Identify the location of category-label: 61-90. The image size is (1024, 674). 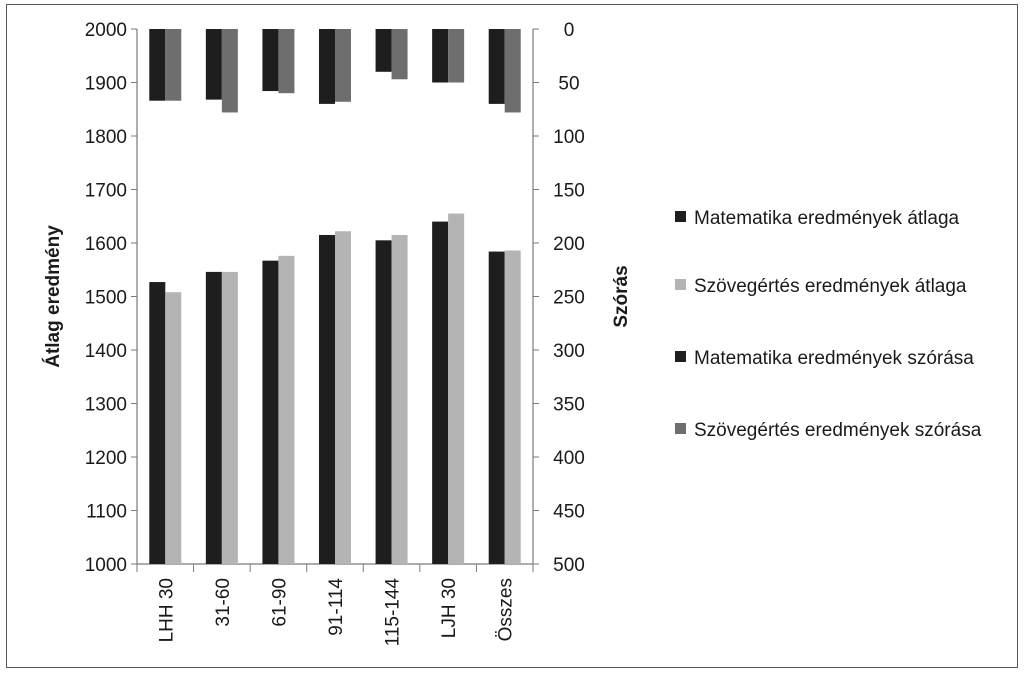
(279, 602).